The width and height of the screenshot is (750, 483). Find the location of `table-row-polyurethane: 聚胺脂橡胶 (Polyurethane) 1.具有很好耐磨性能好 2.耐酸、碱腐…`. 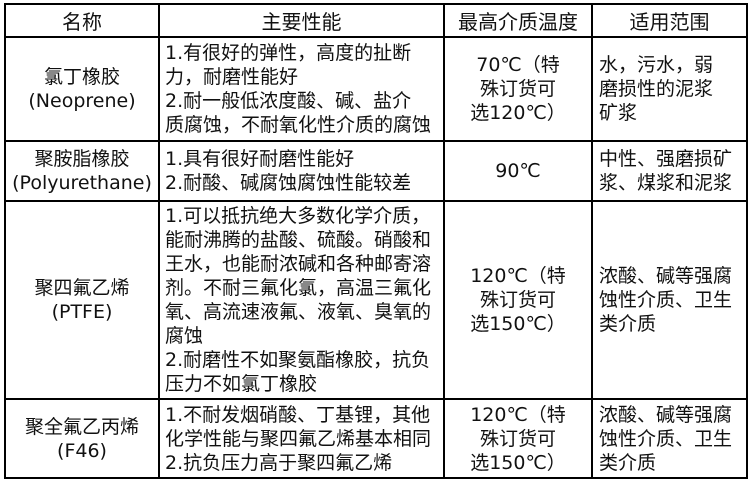

table-row-polyurethane: 聚胺脂橡胶 (Polyurethane) 1.具有很好耐磨性能好 2.耐酸、碱腐… is located at coordinates (376, 171).